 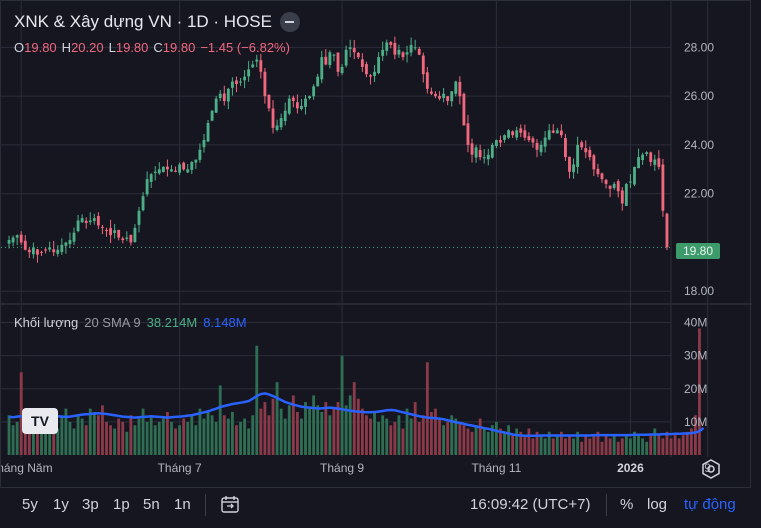 What do you see at coordinates (530, 504) in the screenshot?
I see `clock-timezone: 16:09:42 (UTC+7)` at bounding box center [530, 504].